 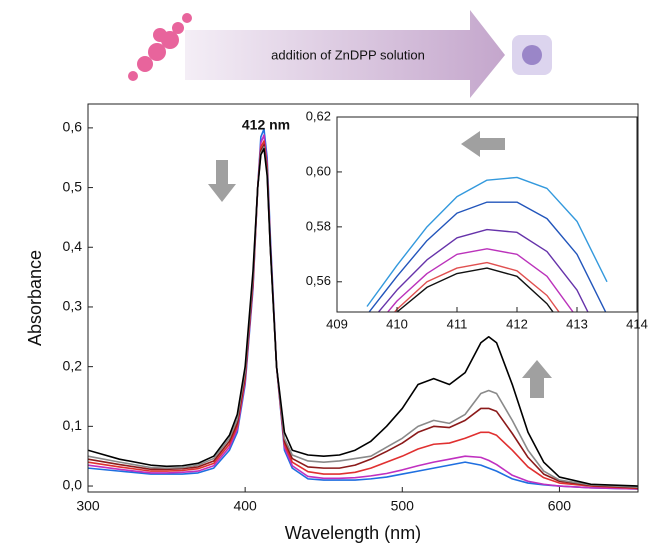 What do you see at coordinates (73, 127) in the screenshot?
I see `y-tick-label: 0,6` at bounding box center [73, 127].